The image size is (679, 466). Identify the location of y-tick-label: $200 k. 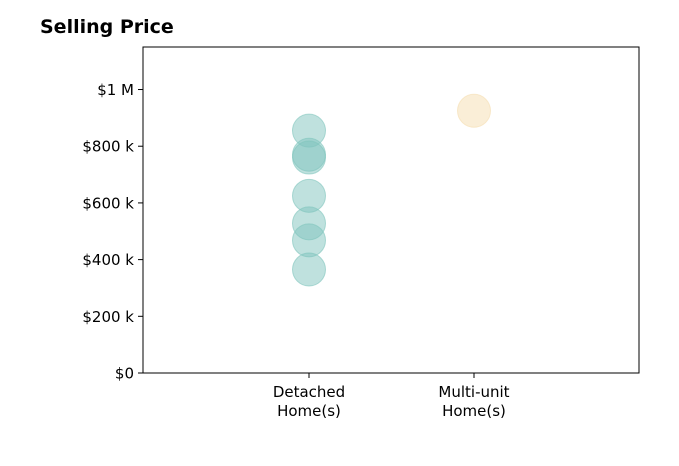
(108, 317).